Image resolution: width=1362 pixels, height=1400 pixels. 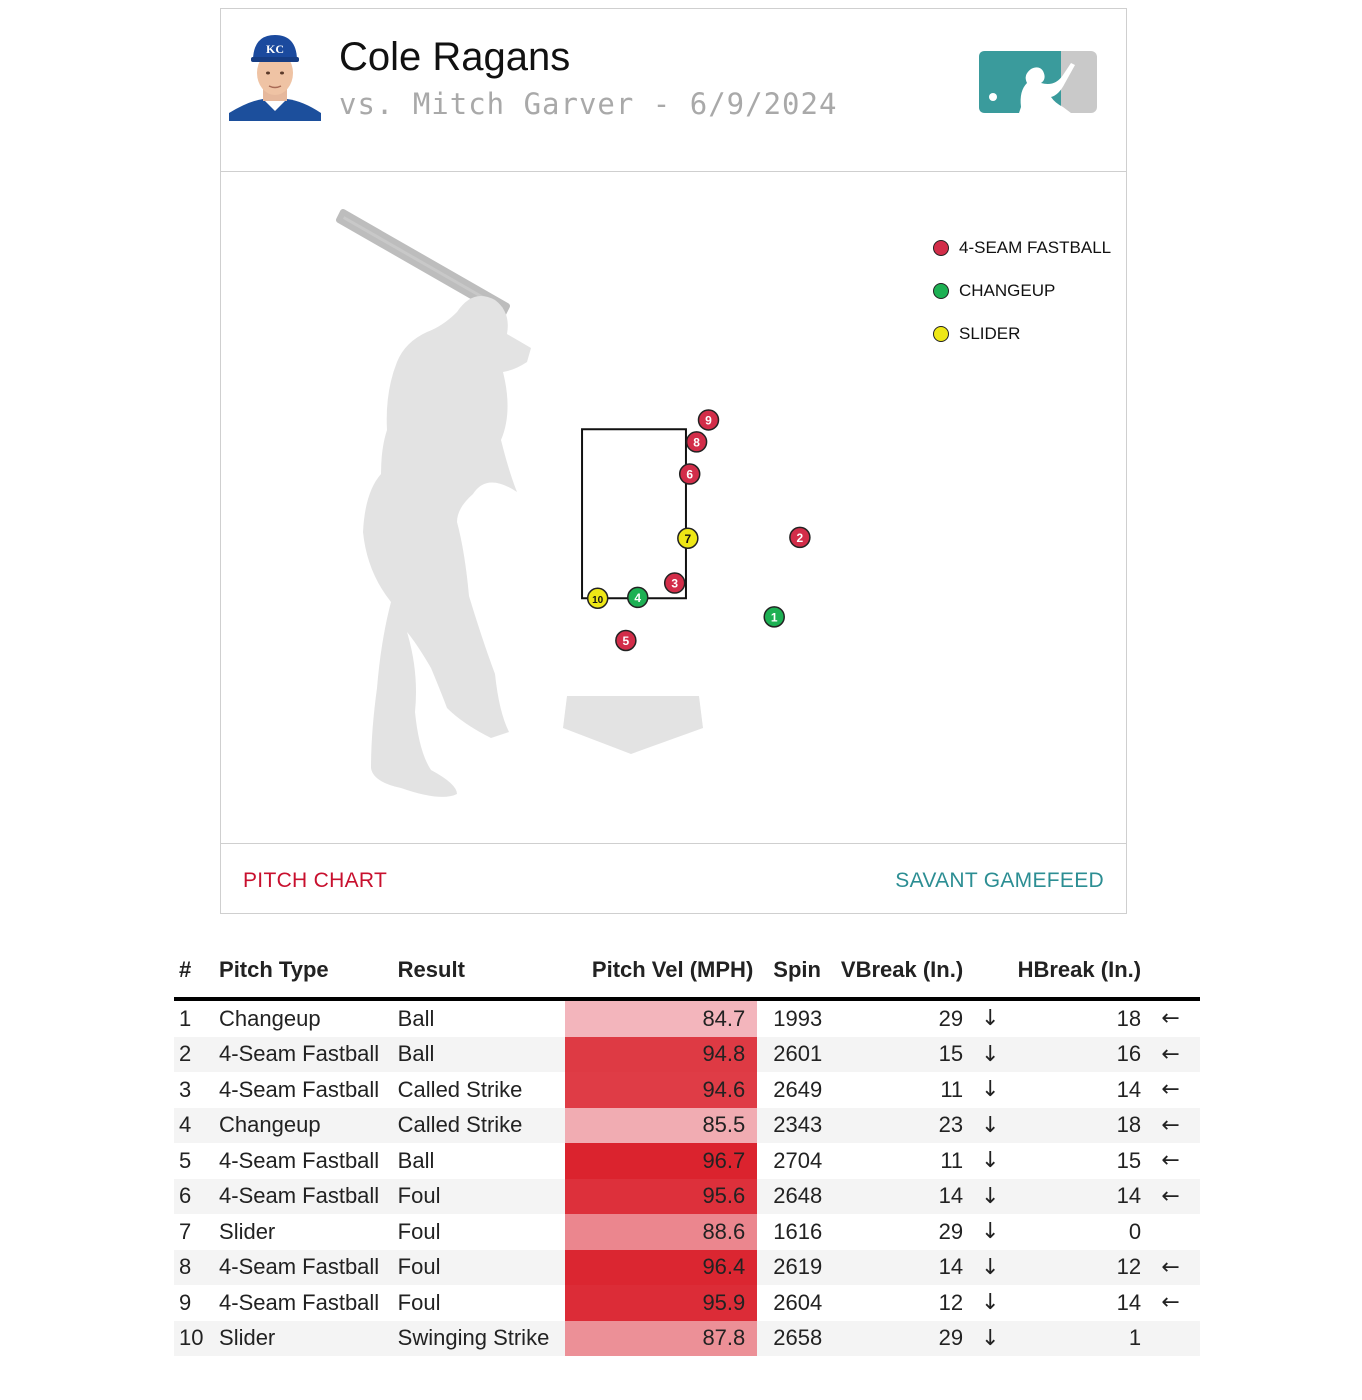 What do you see at coordinates (799, 1196) in the screenshot?
I see `cell-spin: 2648` at bounding box center [799, 1196].